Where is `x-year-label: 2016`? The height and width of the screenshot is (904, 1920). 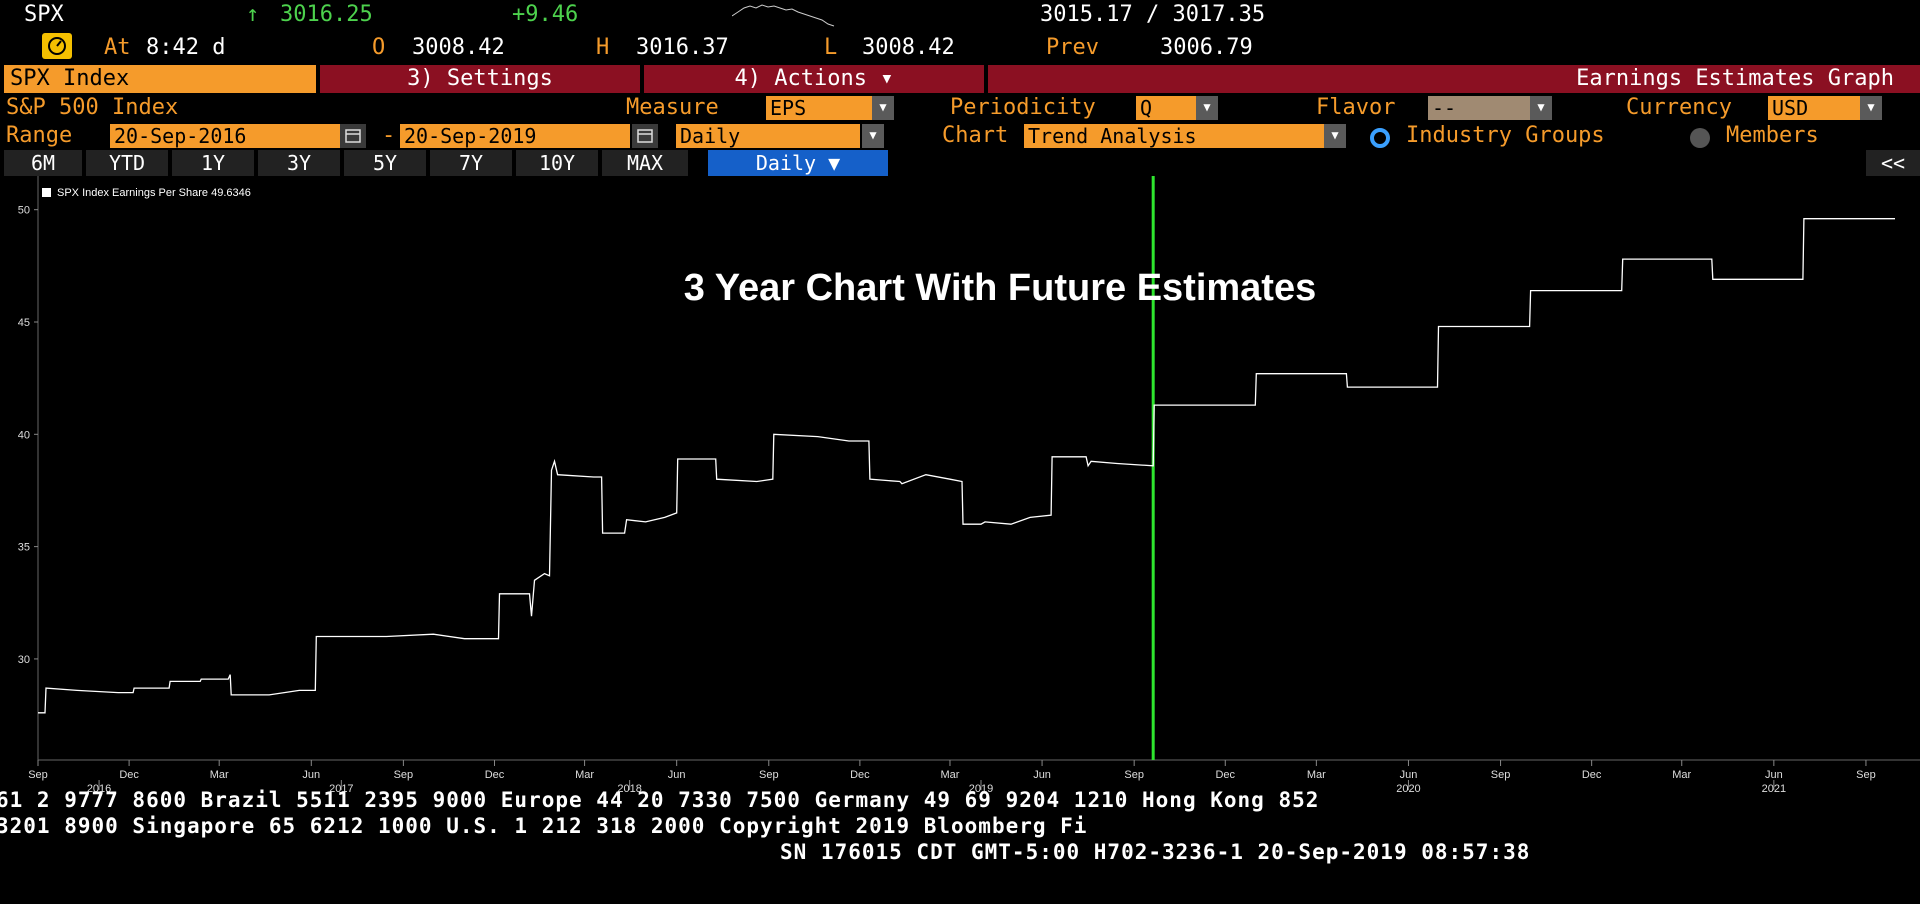
x-year-label: 2016 is located at coordinates (99, 789).